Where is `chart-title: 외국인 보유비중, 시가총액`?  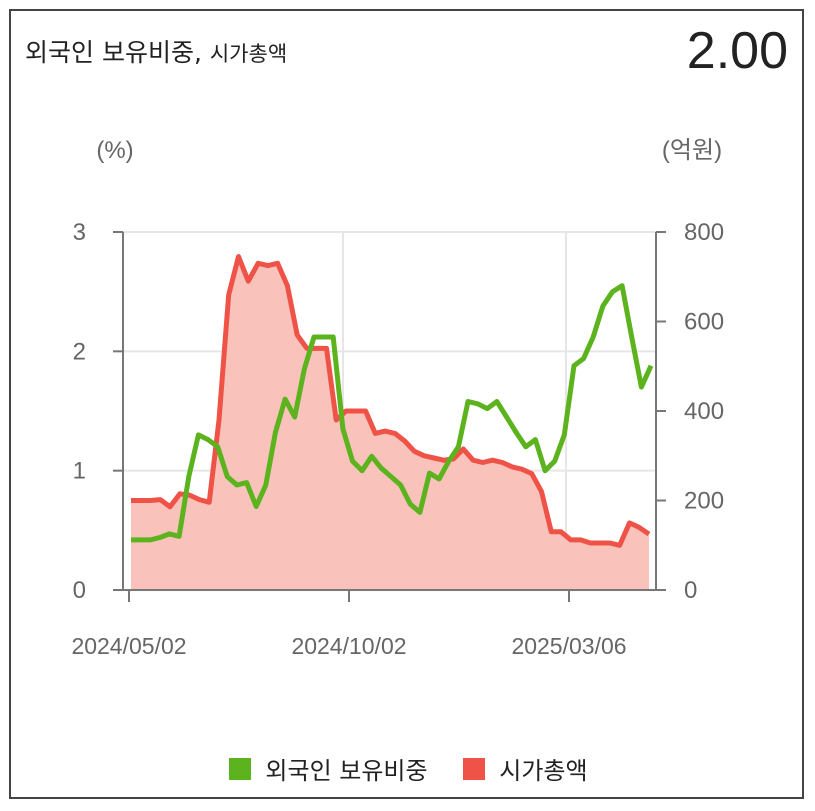 chart-title: 외국인 보유비중, 시가총액 is located at coordinates (156, 51).